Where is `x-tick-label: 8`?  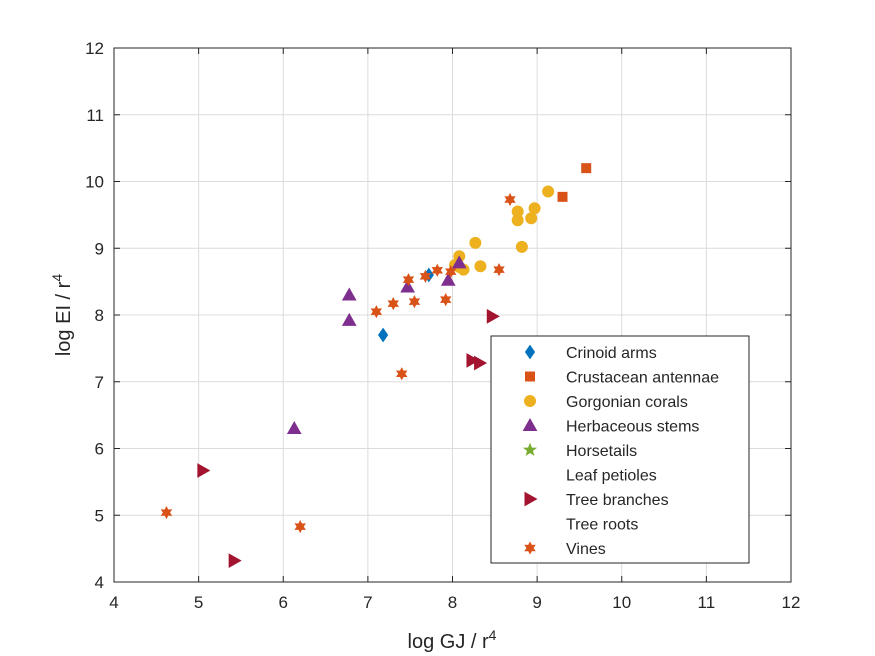 x-tick-label: 8 is located at coordinates (452, 602).